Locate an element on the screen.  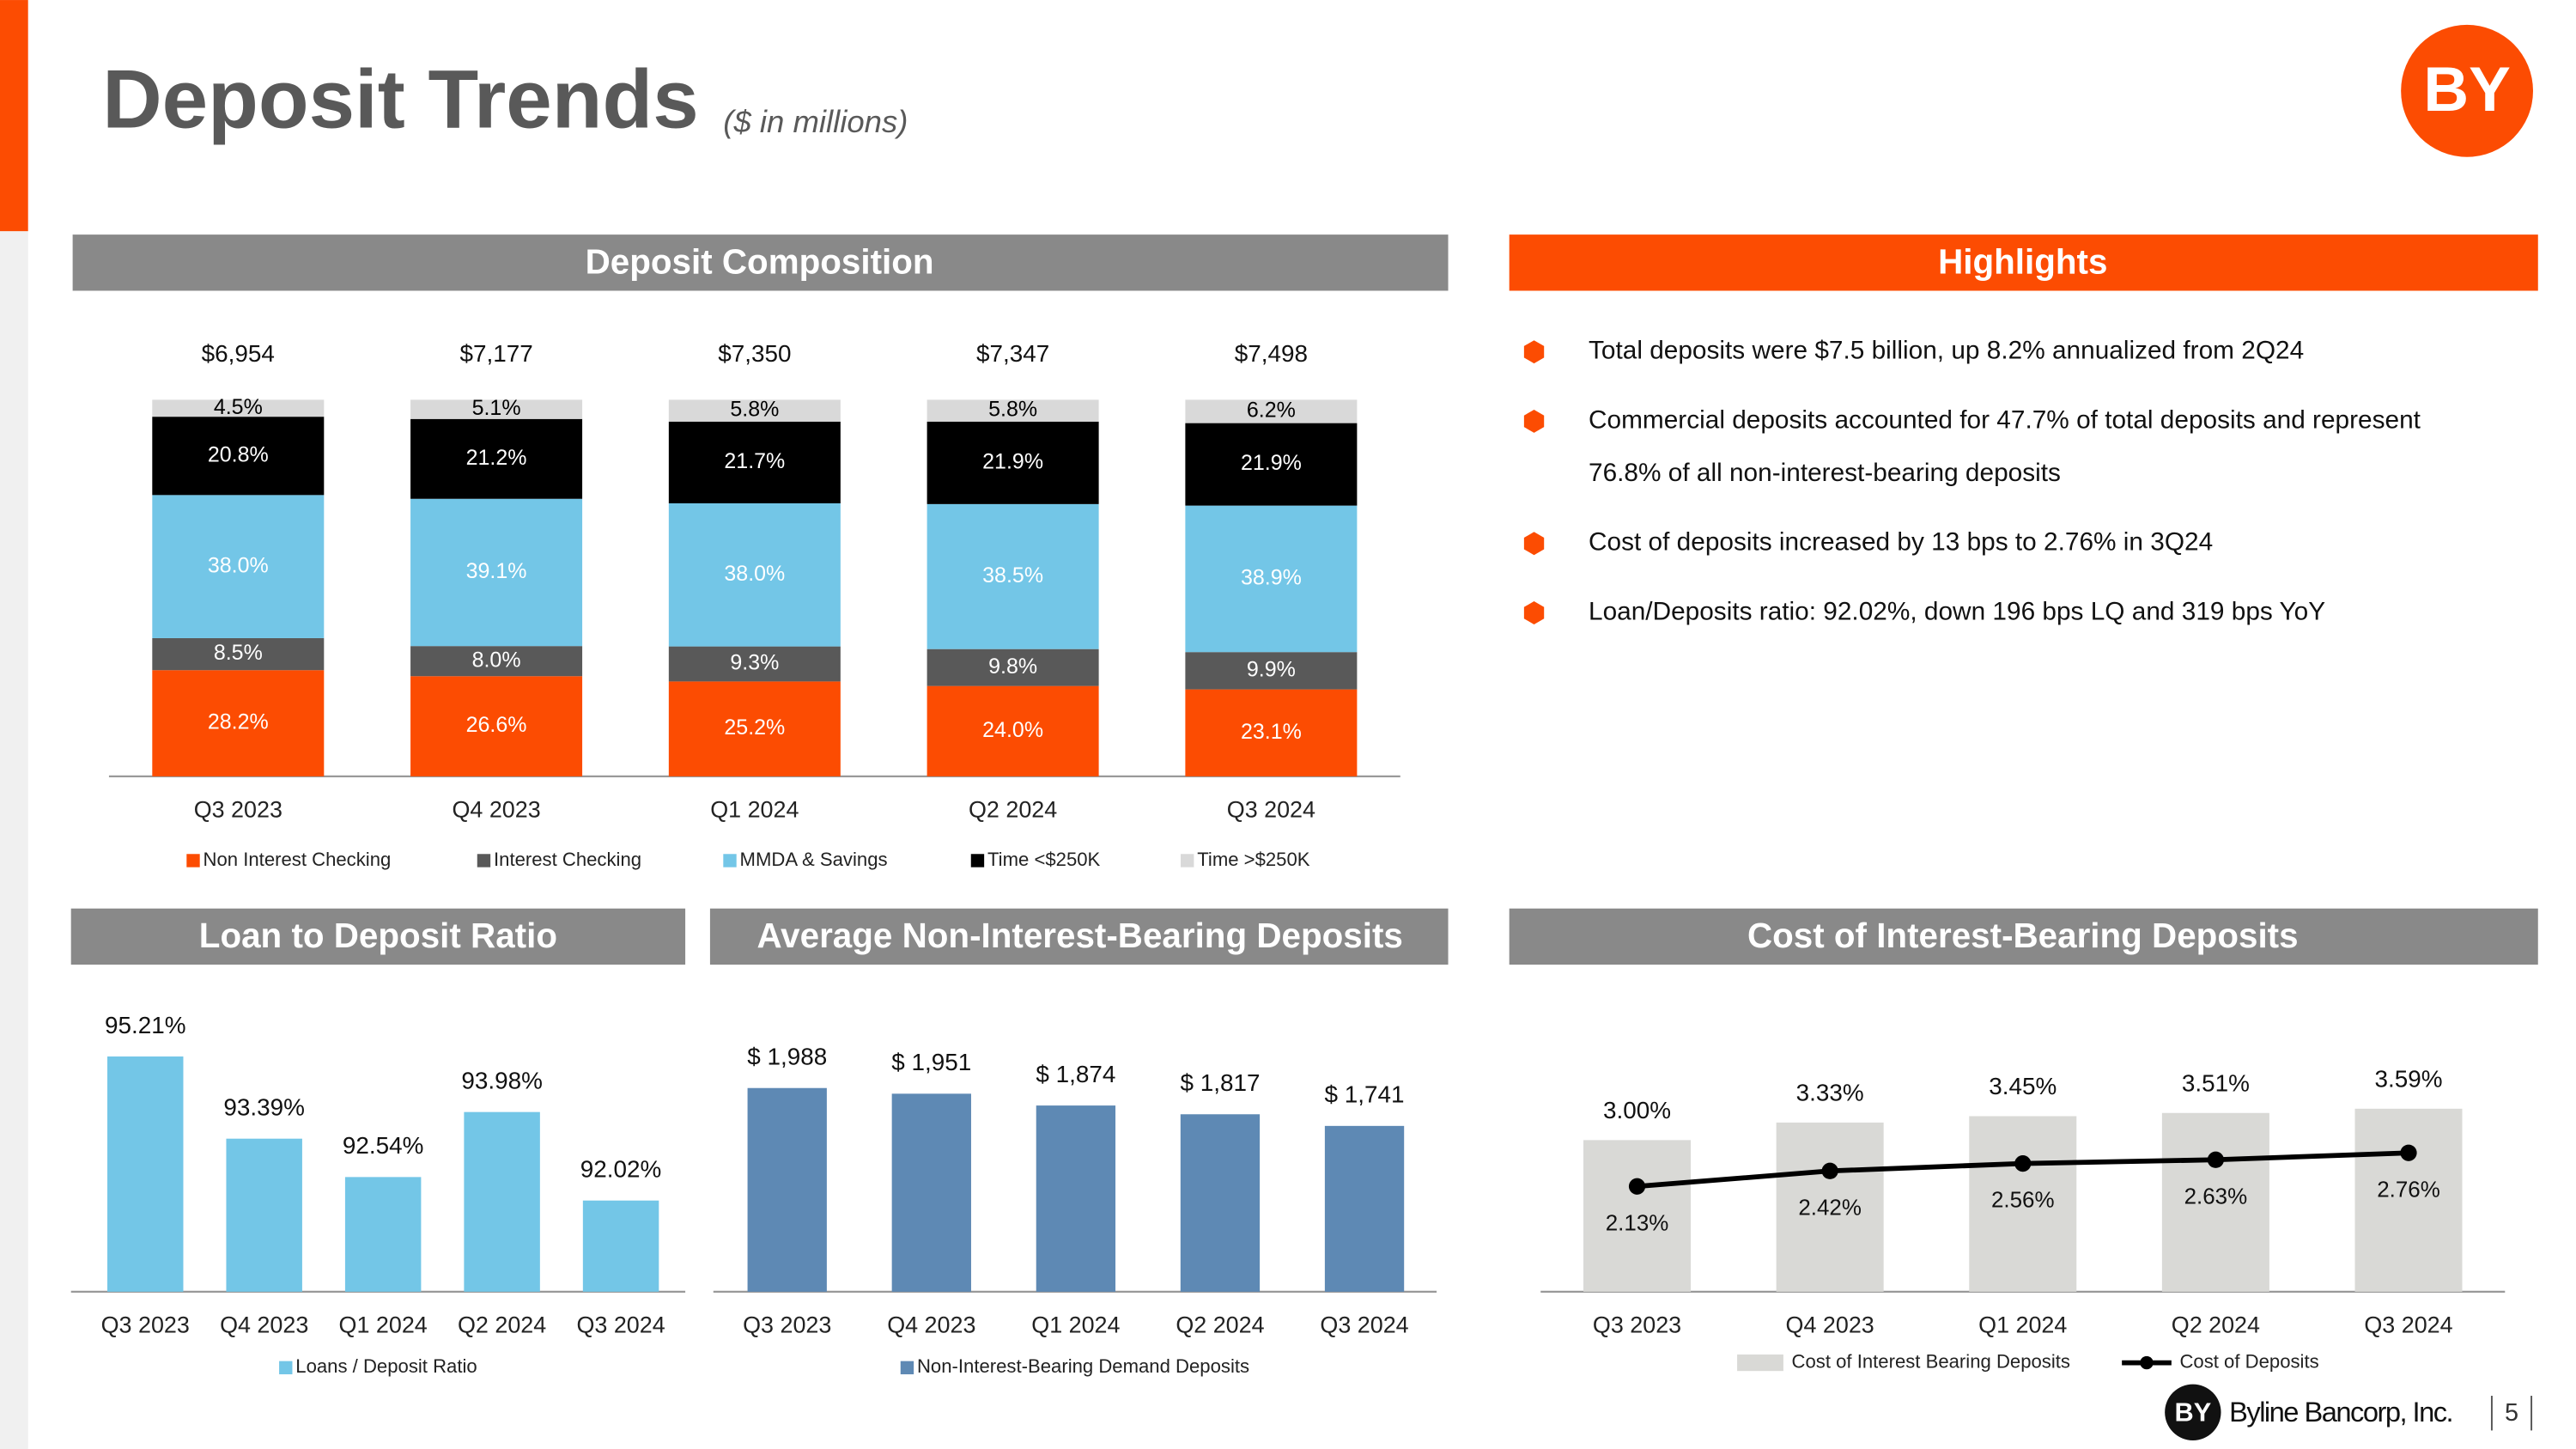
panel-title: Average Non-Interest-Bearing Deposits is located at coordinates (1080, 935).